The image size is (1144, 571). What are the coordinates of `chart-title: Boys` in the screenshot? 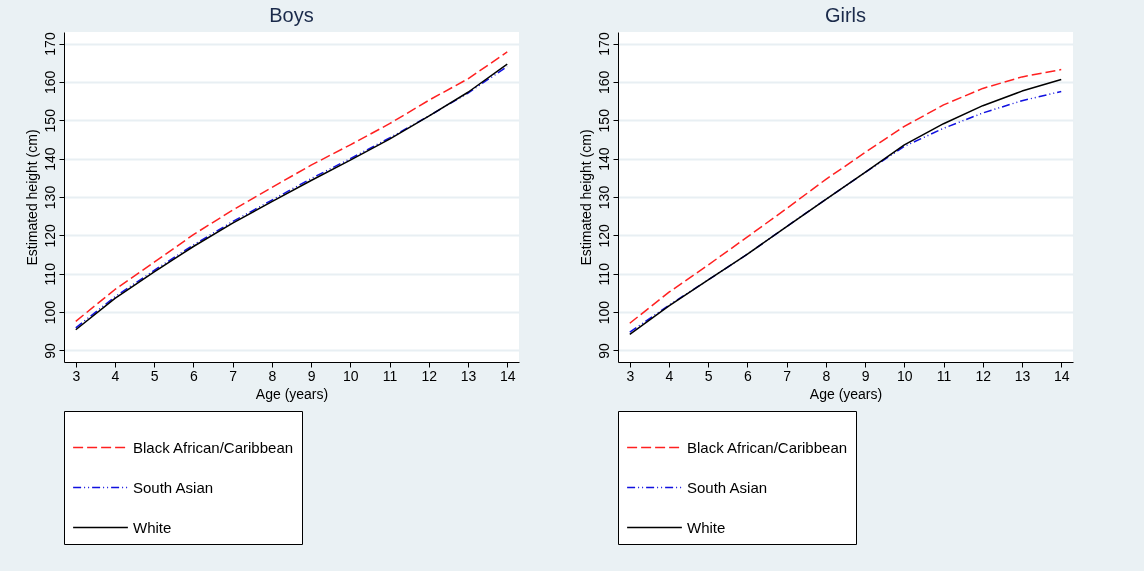 It's located at (291, 14).